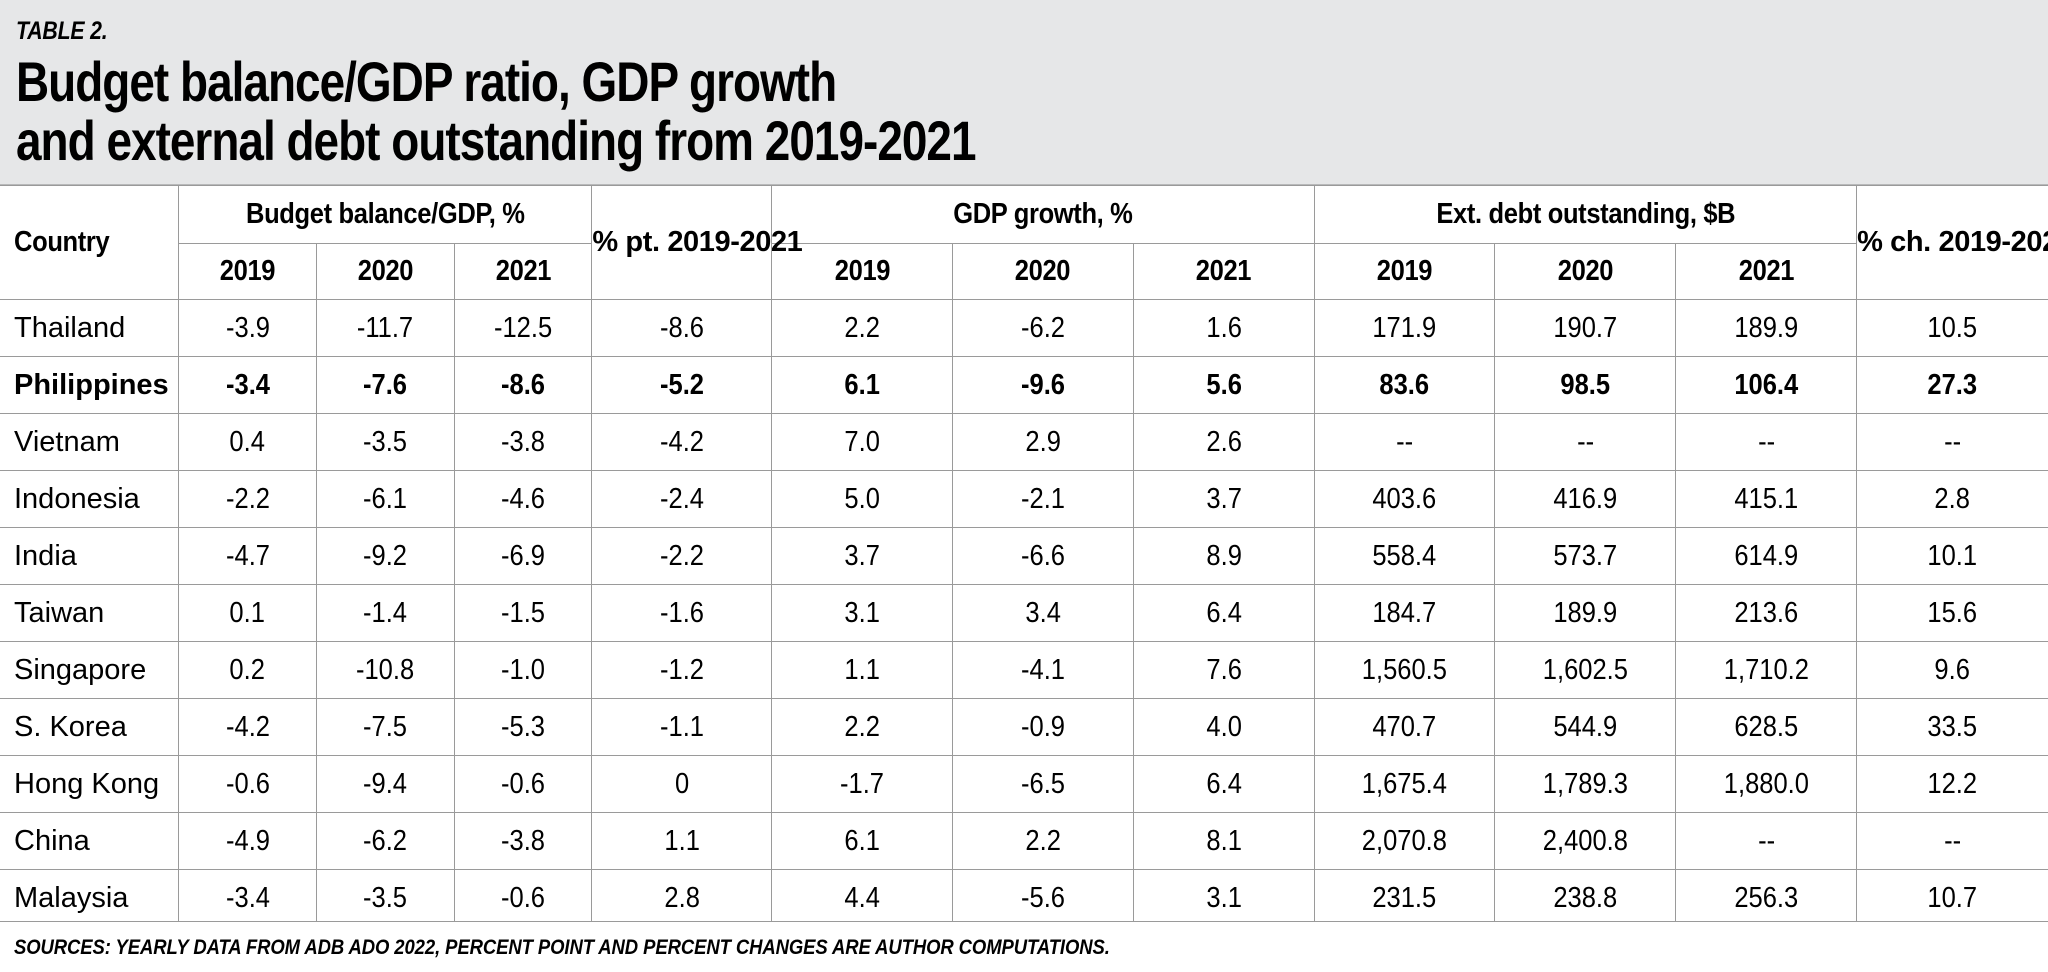  I want to click on header-year-bb-2019: 2019, so click(247, 271).